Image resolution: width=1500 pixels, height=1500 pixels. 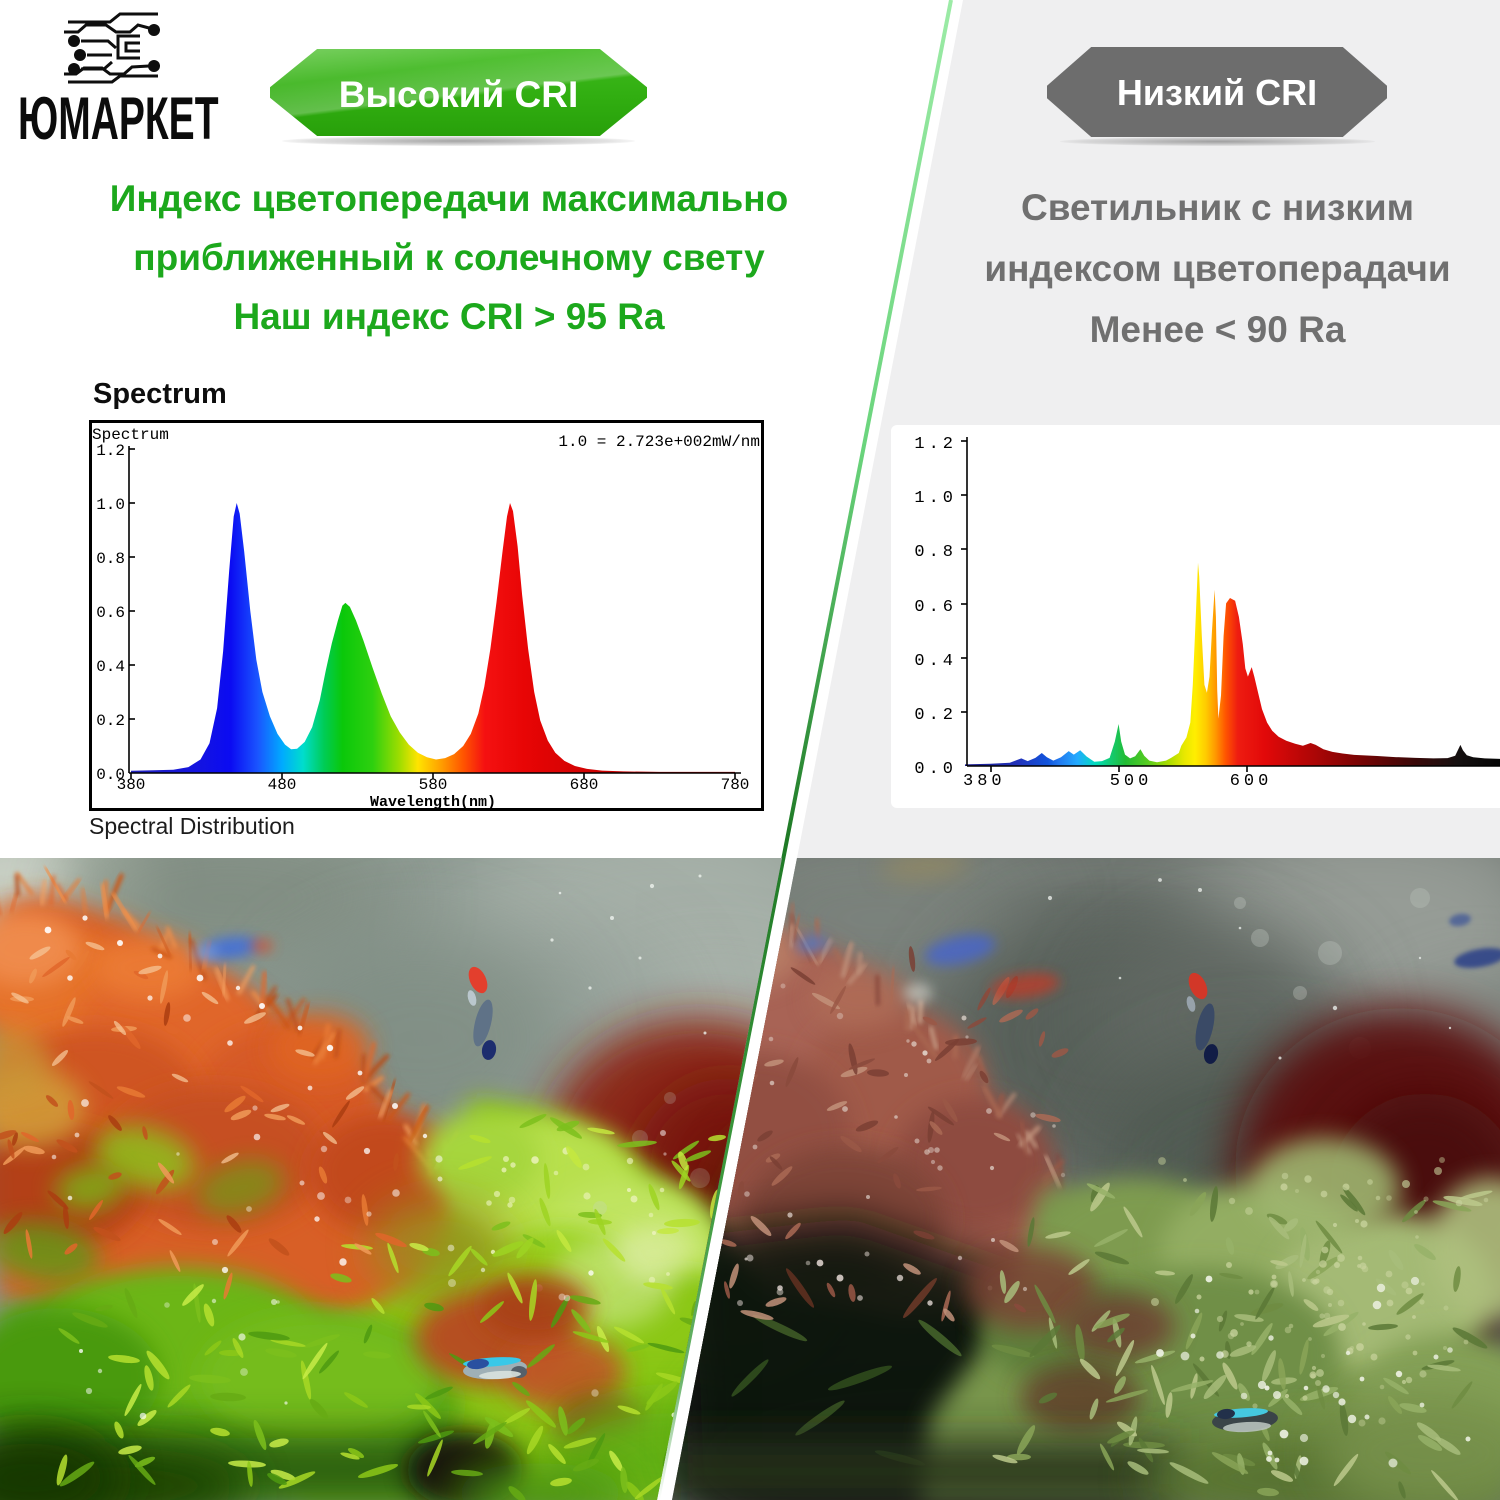 What do you see at coordinates (433, 802) in the screenshot?
I see `svg-text: Wavelength(nm)` at bounding box center [433, 802].